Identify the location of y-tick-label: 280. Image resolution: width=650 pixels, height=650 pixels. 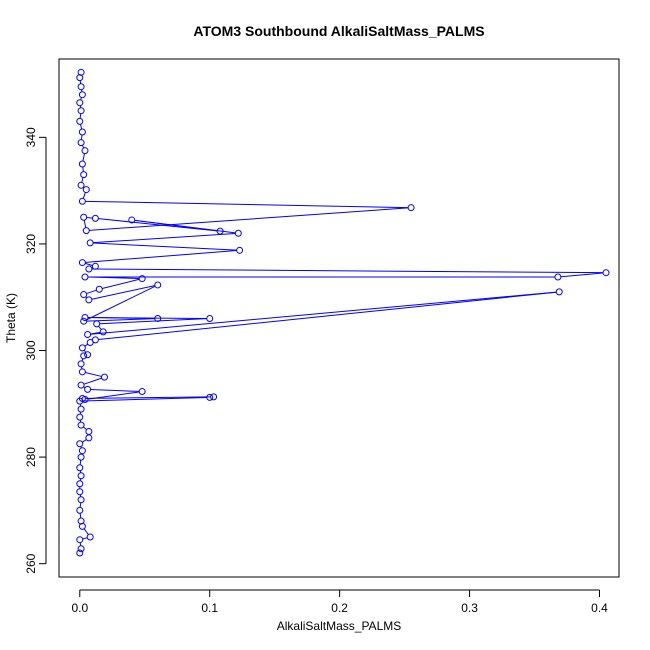
(31, 457).